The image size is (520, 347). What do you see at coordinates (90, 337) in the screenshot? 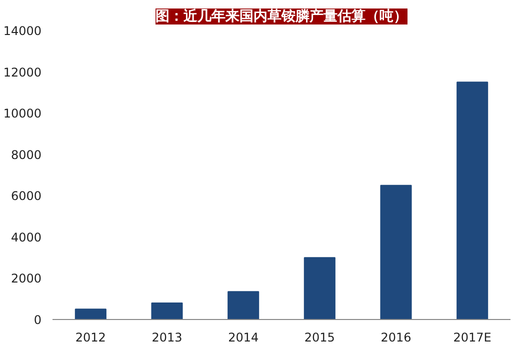
I see `x-tick-label: 2012` at bounding box center [90, 337].